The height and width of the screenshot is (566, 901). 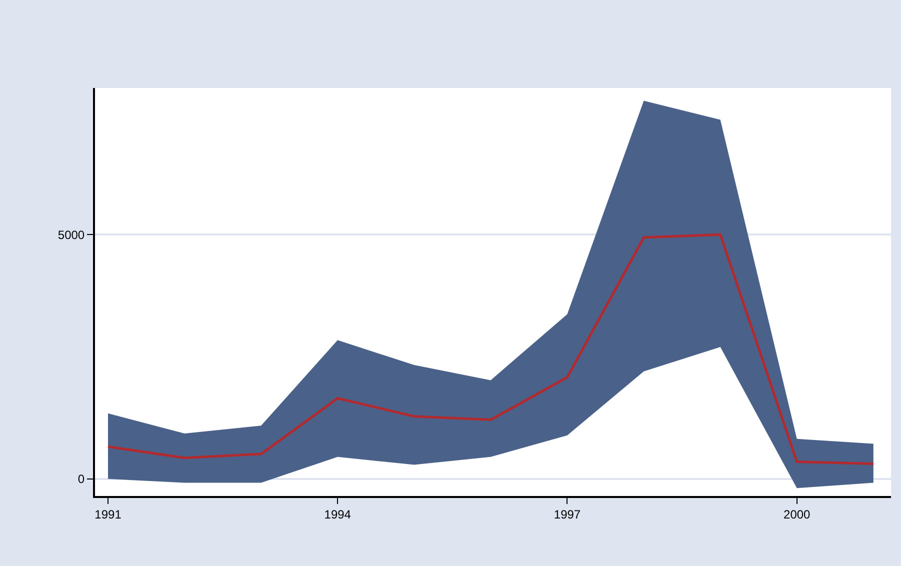 What do you see at coordinates (108, 514) in the screenshot?
I see `x-tick-label: 1991` at bounding box center [108, 514].